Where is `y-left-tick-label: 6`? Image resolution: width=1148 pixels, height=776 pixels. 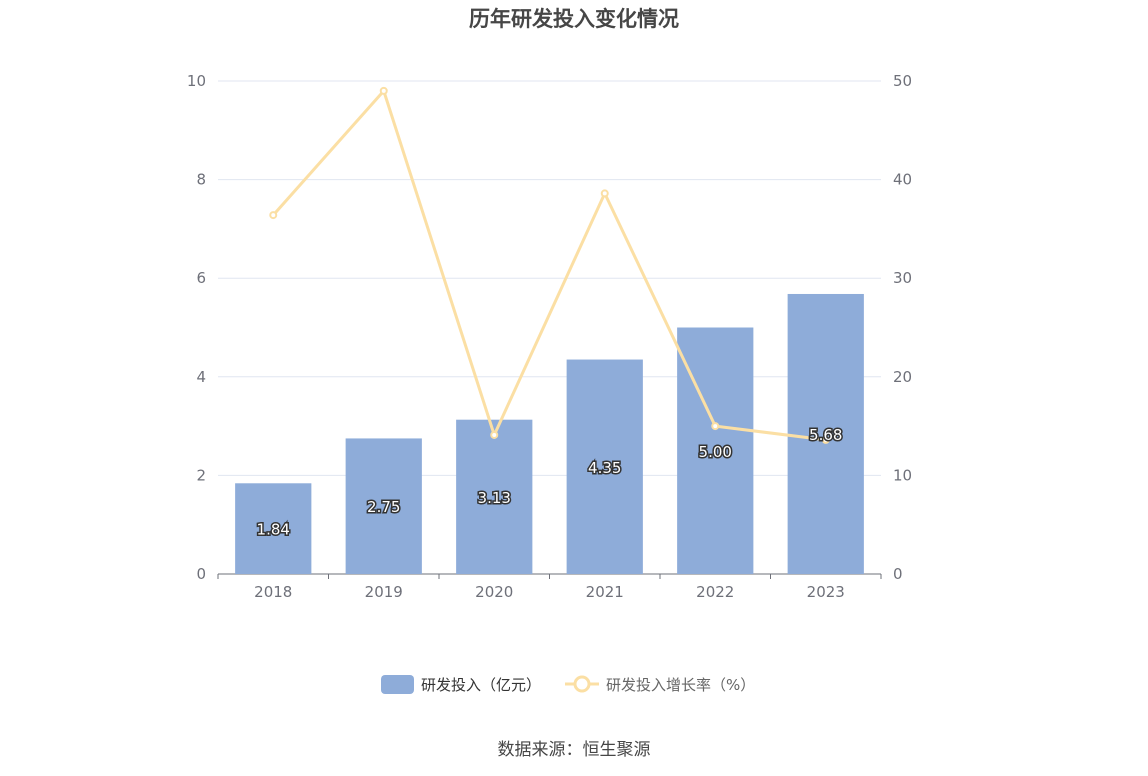
y-left-tick-label: 6 is located at coordinates (201, 278).